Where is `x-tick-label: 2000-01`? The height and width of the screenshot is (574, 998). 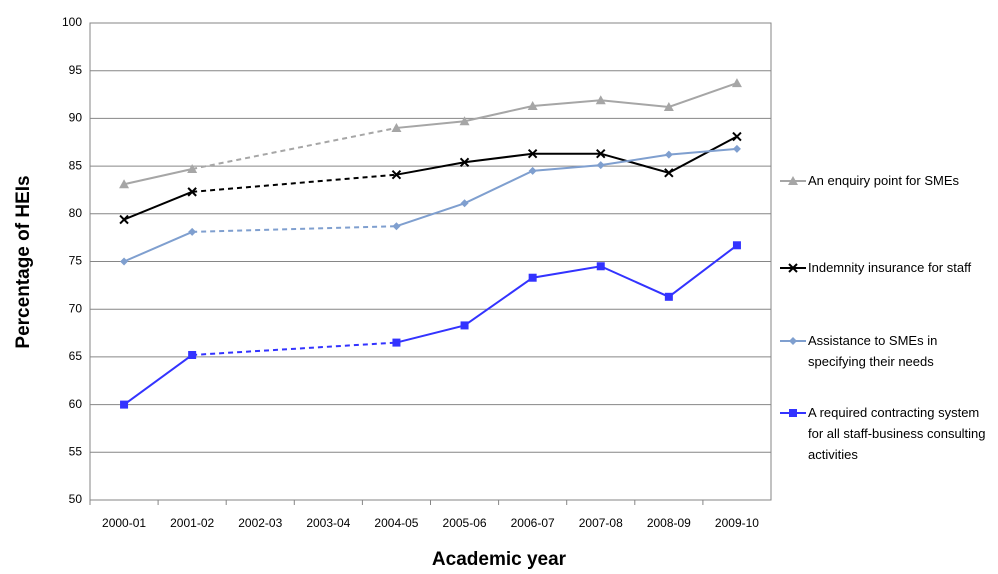 x-tick-label: 2000-01 is located at coordinates (124, 523).